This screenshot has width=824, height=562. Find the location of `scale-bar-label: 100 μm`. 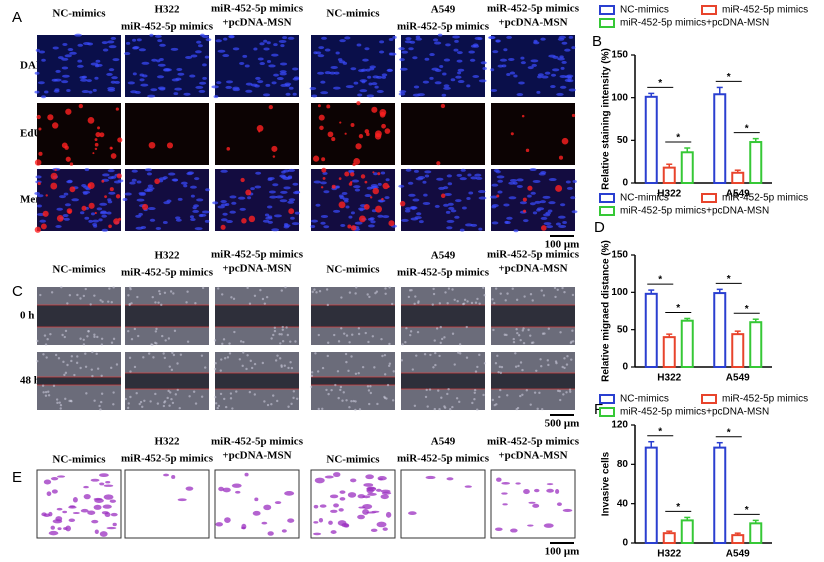

scale-bar-label: 100 μm is located at coordinates (562, 245).